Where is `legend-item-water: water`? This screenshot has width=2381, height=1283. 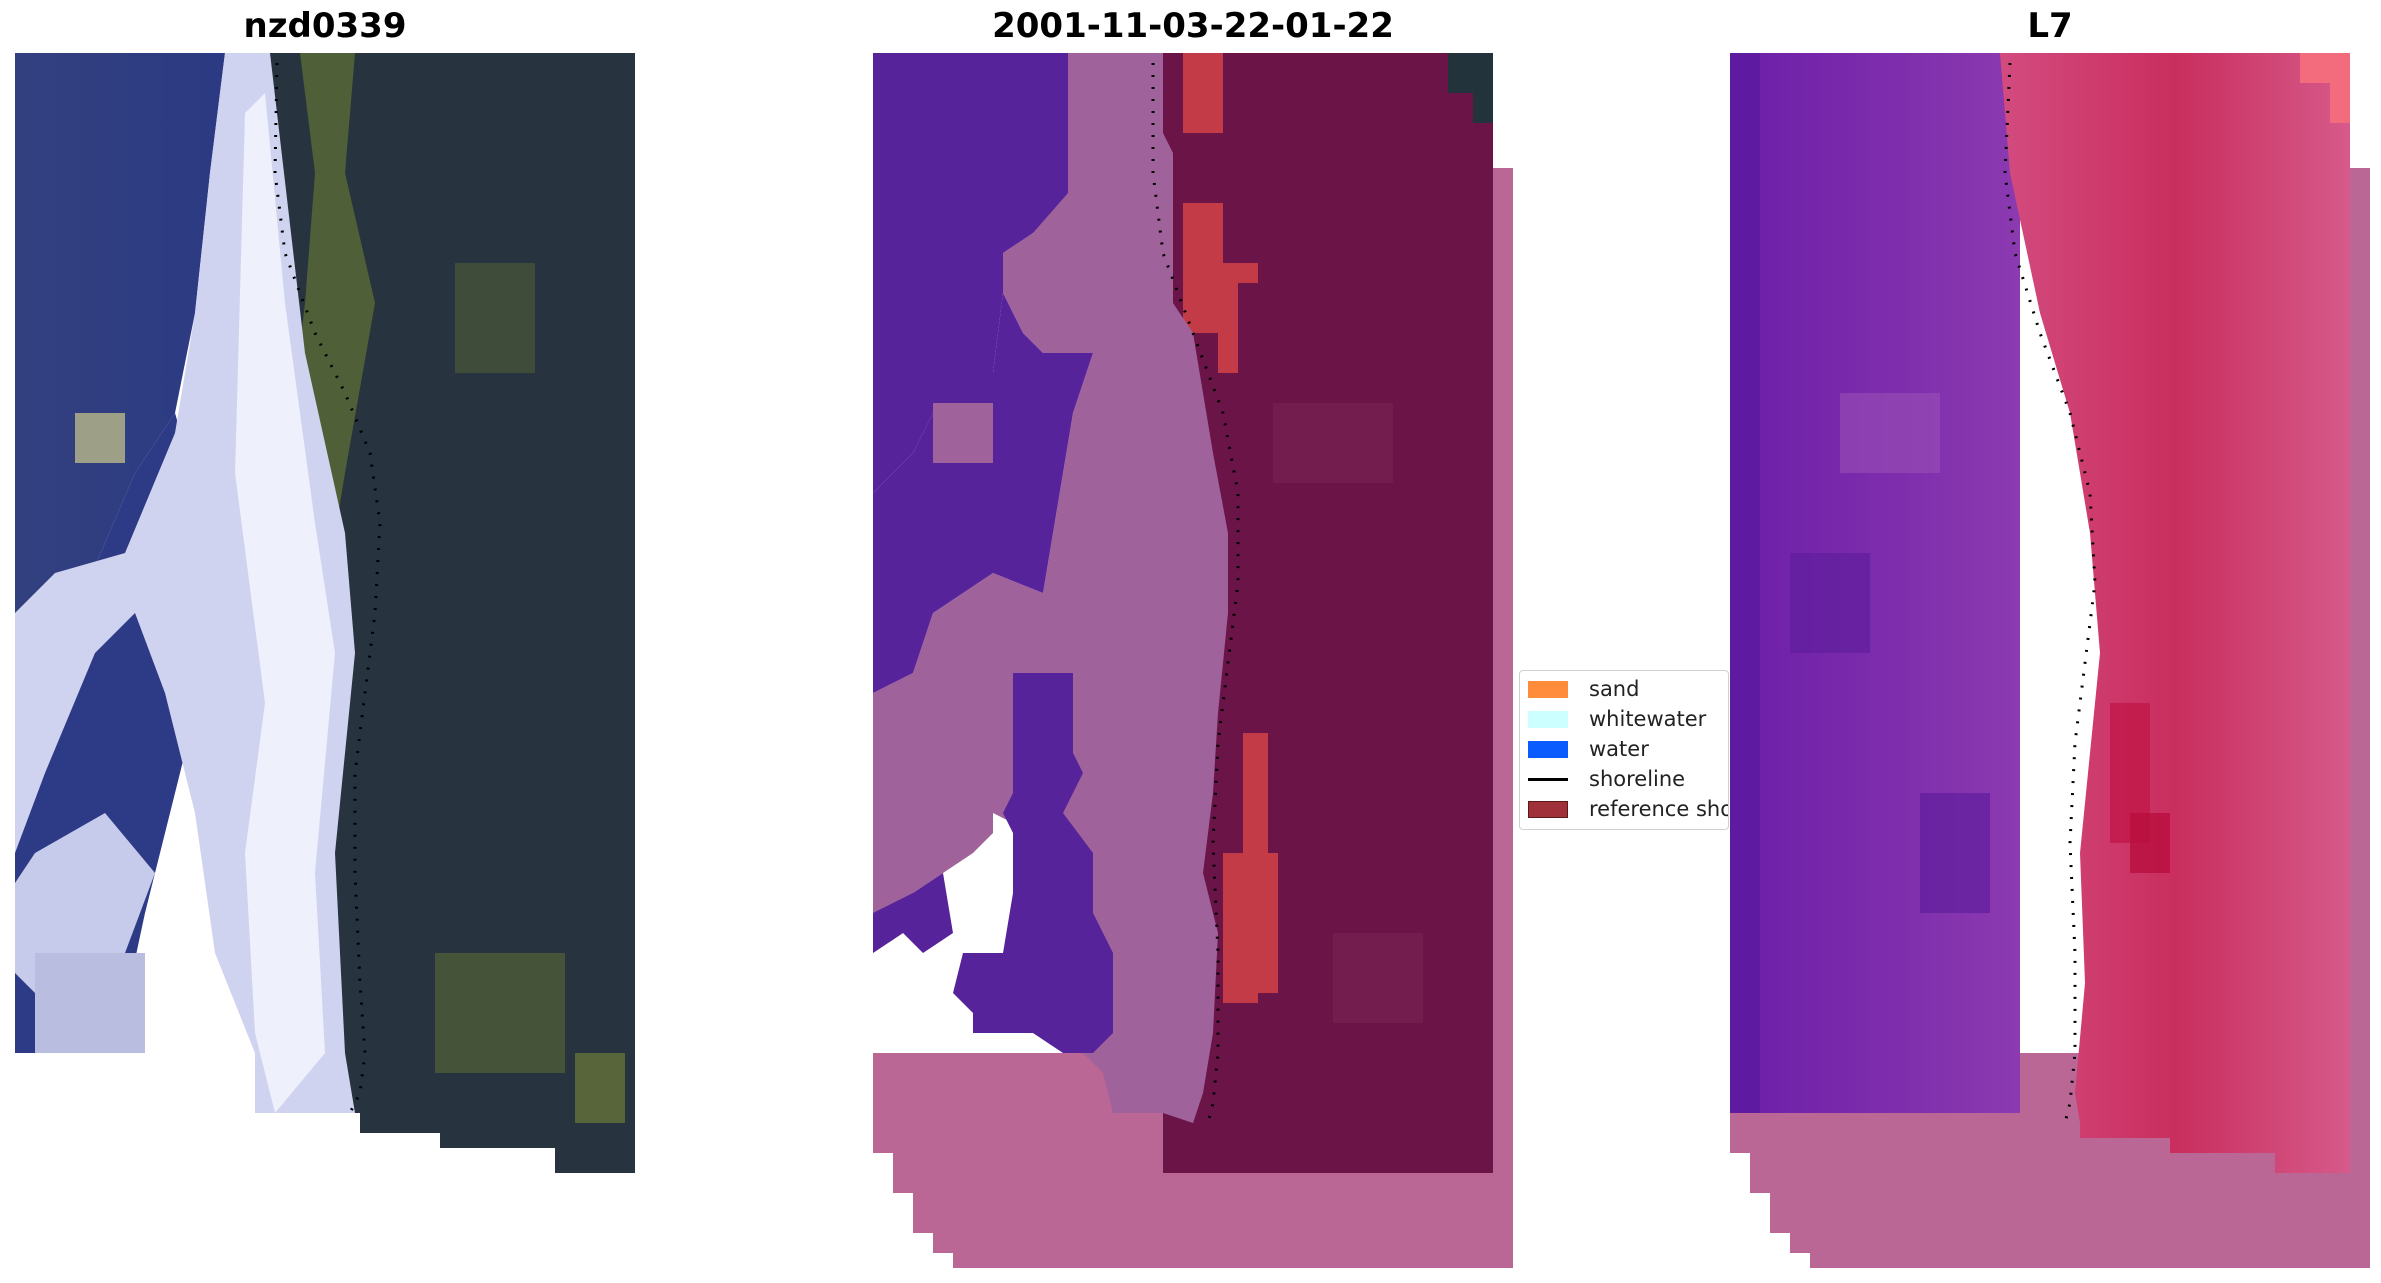 legend-item-water: water is located at coordinates (1588, 749).